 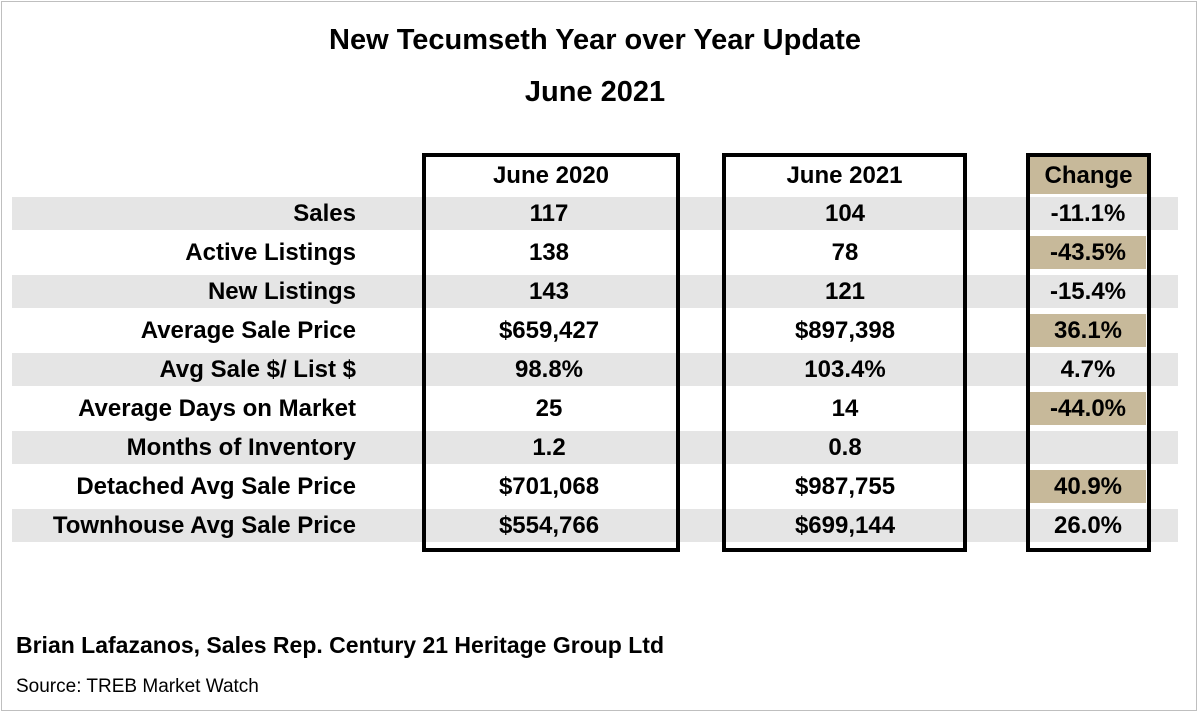 I want to click on row-label: Townhouse Avg Sale Price, so click(x=204, y=525).